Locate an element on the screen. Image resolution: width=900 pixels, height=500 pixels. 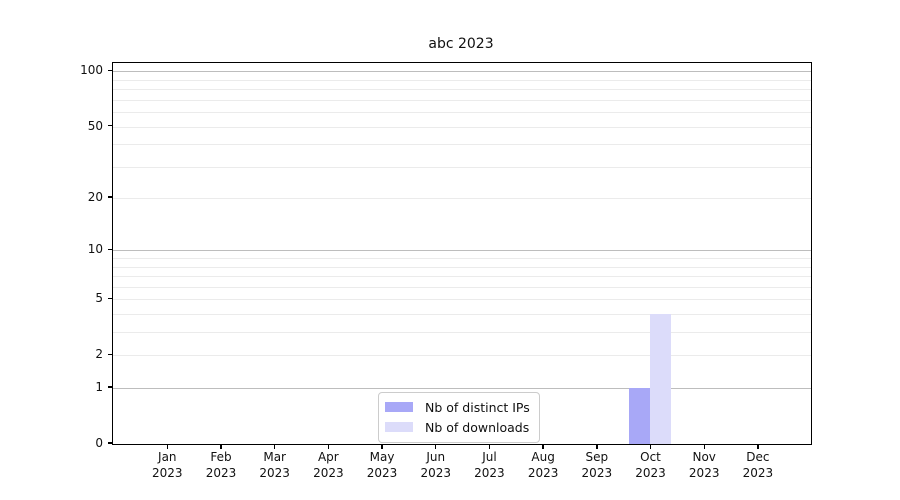
legend-swatch-distinct-ips is located at coordinates (399, 407).